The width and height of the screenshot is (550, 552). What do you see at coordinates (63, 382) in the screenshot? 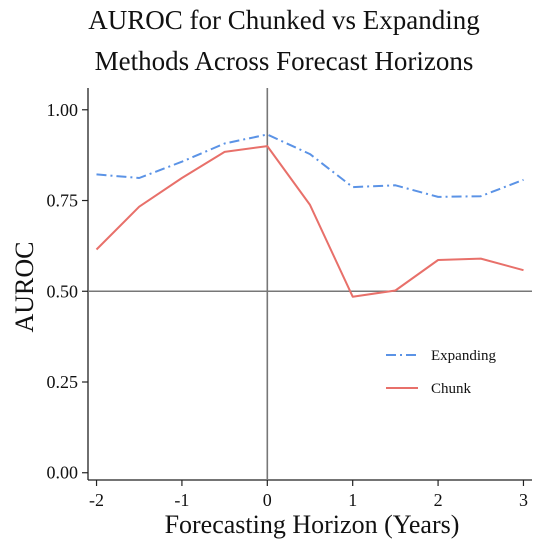
I see `y-tick-label: 0.25` at bounding box center [63, 382].